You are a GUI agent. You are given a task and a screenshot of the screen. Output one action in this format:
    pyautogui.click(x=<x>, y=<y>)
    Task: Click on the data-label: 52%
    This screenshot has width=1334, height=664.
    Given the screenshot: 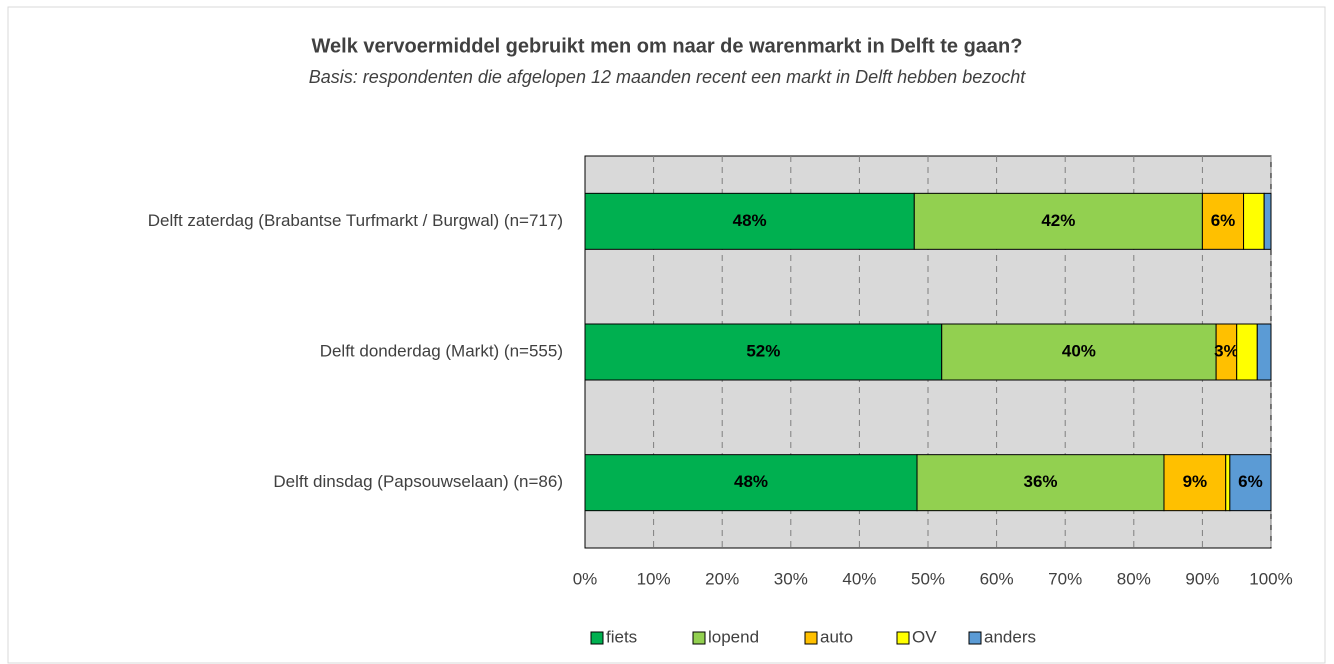 What is the action you would take?
    pyautogui.click(x=763, y=350)
    